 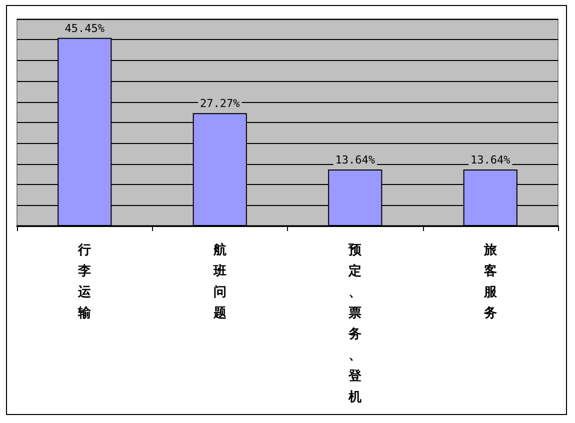 I want to click on data-label: 27.27%, so click(x=220, y=103).